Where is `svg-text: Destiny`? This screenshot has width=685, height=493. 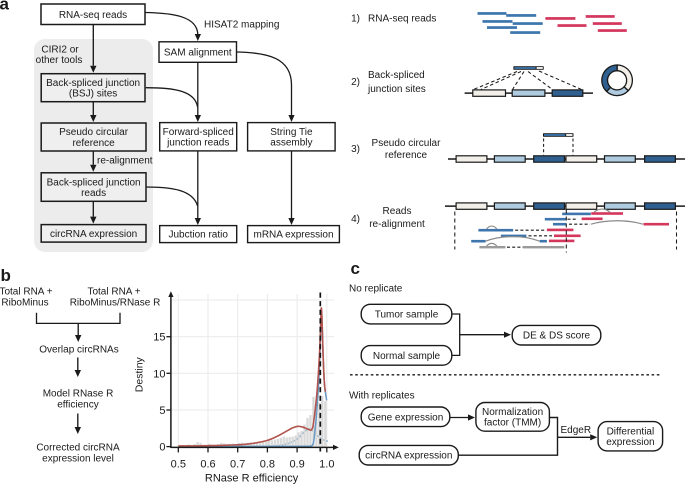 svg-text: Destiny is located at coordinates (140, 374).